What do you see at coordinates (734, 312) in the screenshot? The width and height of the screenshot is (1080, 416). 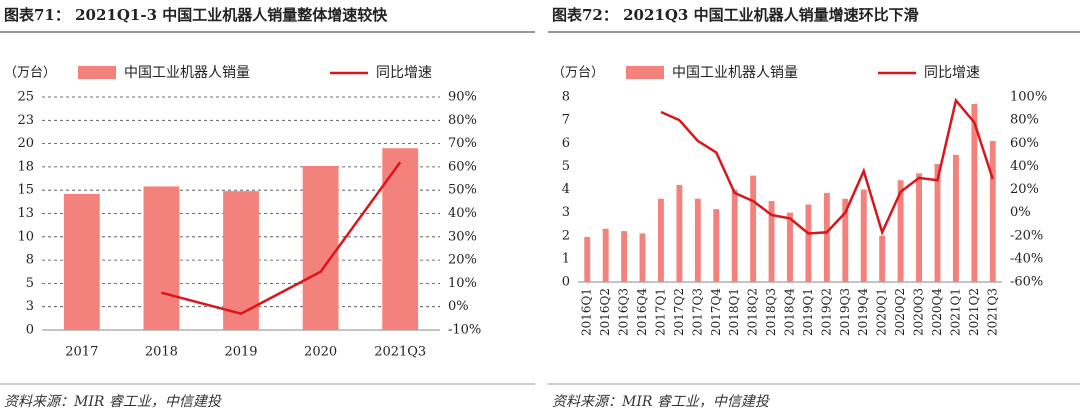 I see `x-tick-label: 2018Q1` at bounding box center [734, 312].